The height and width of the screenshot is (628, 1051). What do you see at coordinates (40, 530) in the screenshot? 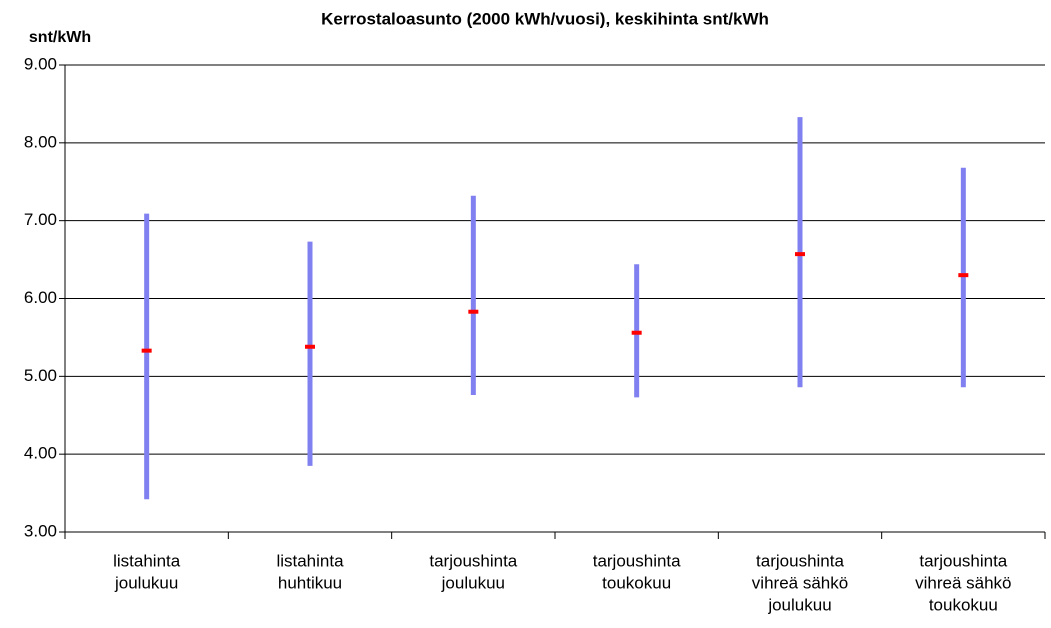
I see `y-tick-label: 3.00` at bounding box center [40, 530].